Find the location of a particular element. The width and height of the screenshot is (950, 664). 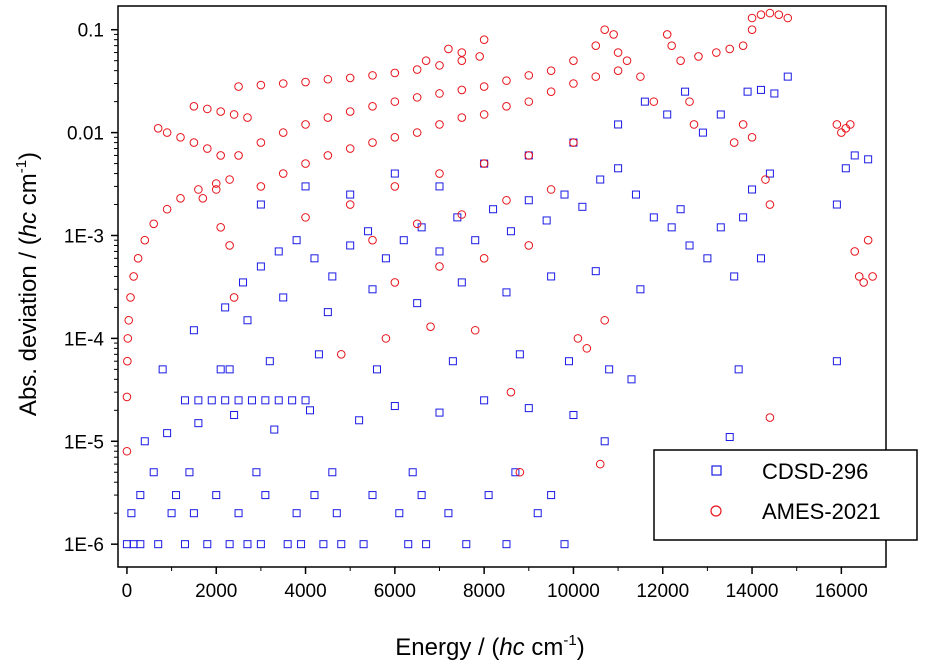

legend-box is located at coordinates (785, 495).